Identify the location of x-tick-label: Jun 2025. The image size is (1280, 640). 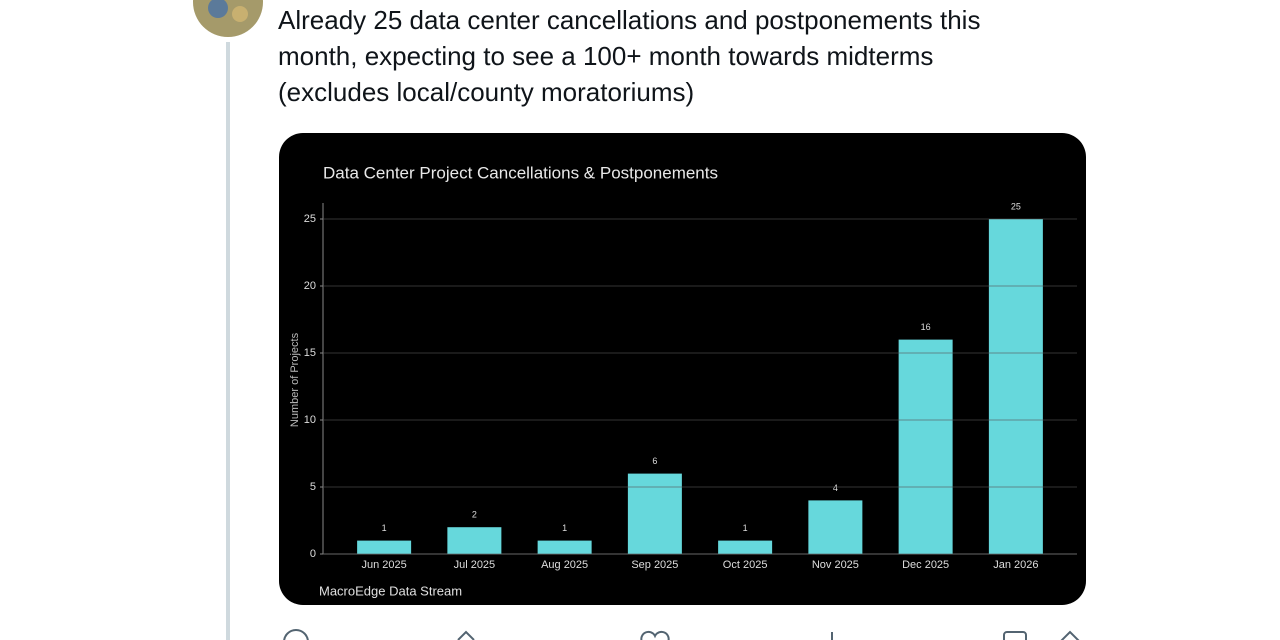
(383, 565).